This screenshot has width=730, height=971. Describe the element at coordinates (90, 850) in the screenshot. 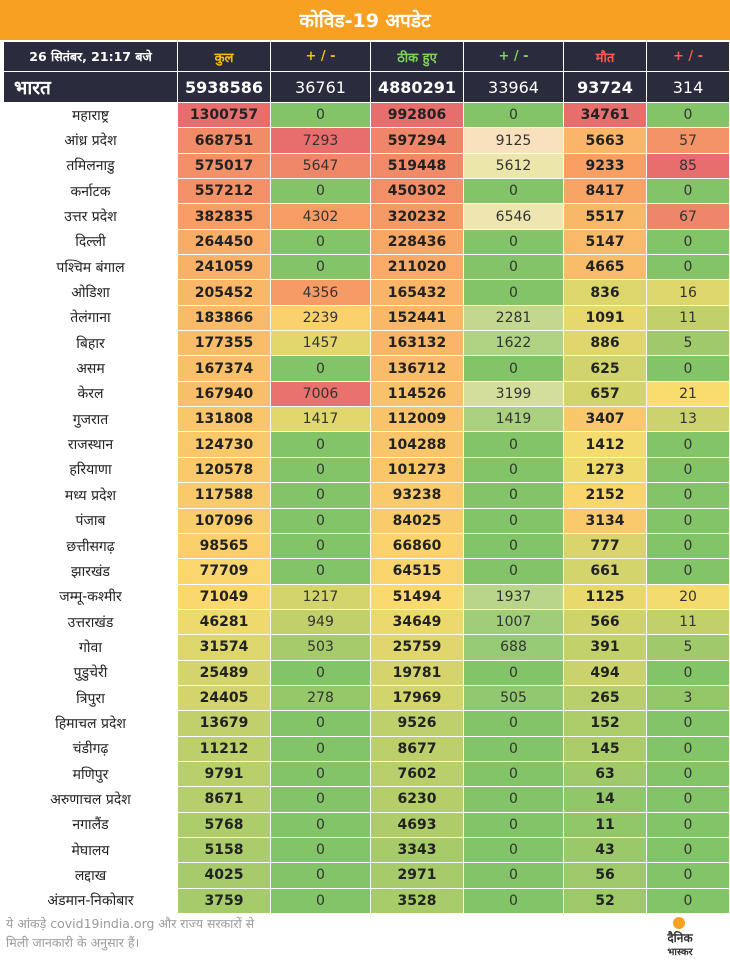

I see `state-name-cell: मेघालय` at that location.